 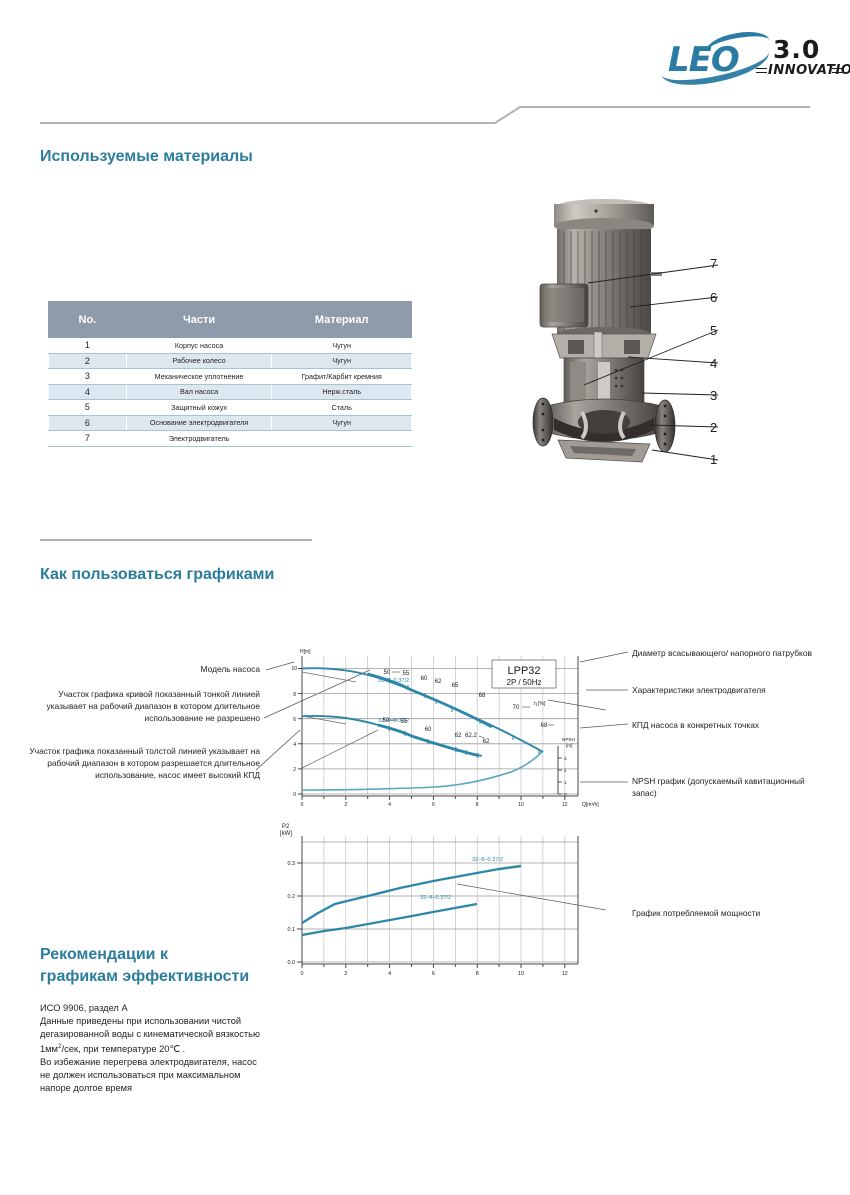 What do you see at coordinates (341, 319) in the screenshot?
I see `table-header-material: Материал` at bounding box center [341, 319].